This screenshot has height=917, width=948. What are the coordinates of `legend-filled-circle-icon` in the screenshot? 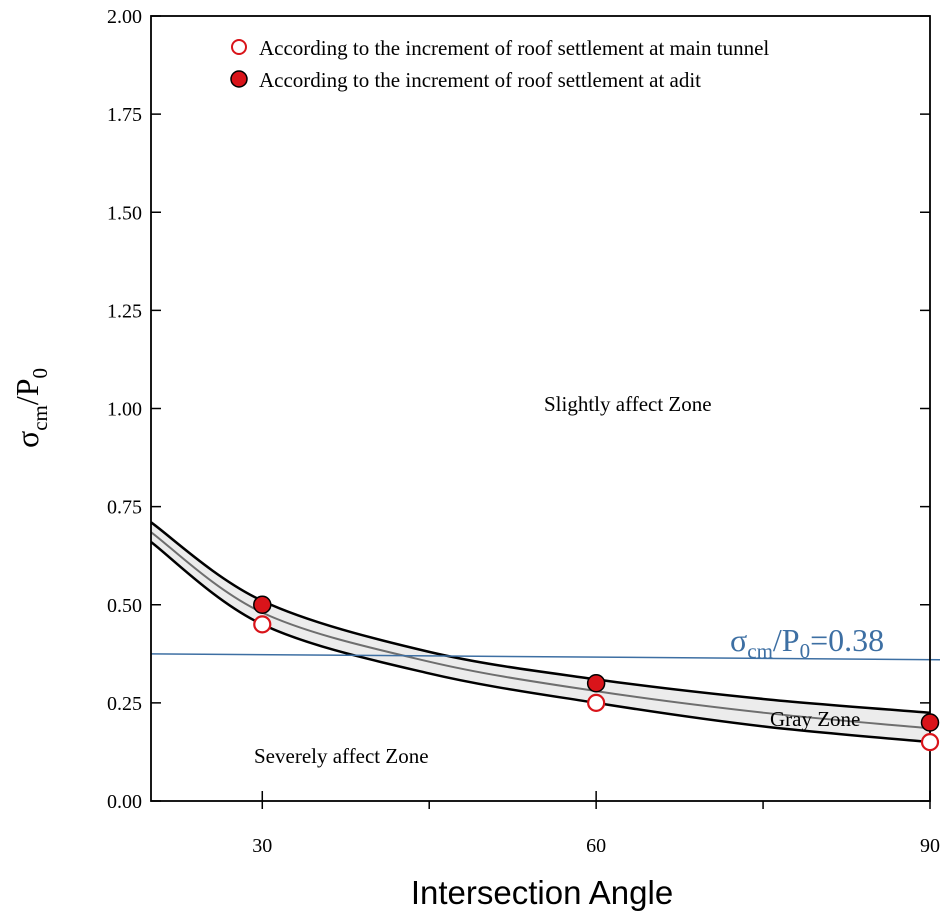 It's located at (239, 79).